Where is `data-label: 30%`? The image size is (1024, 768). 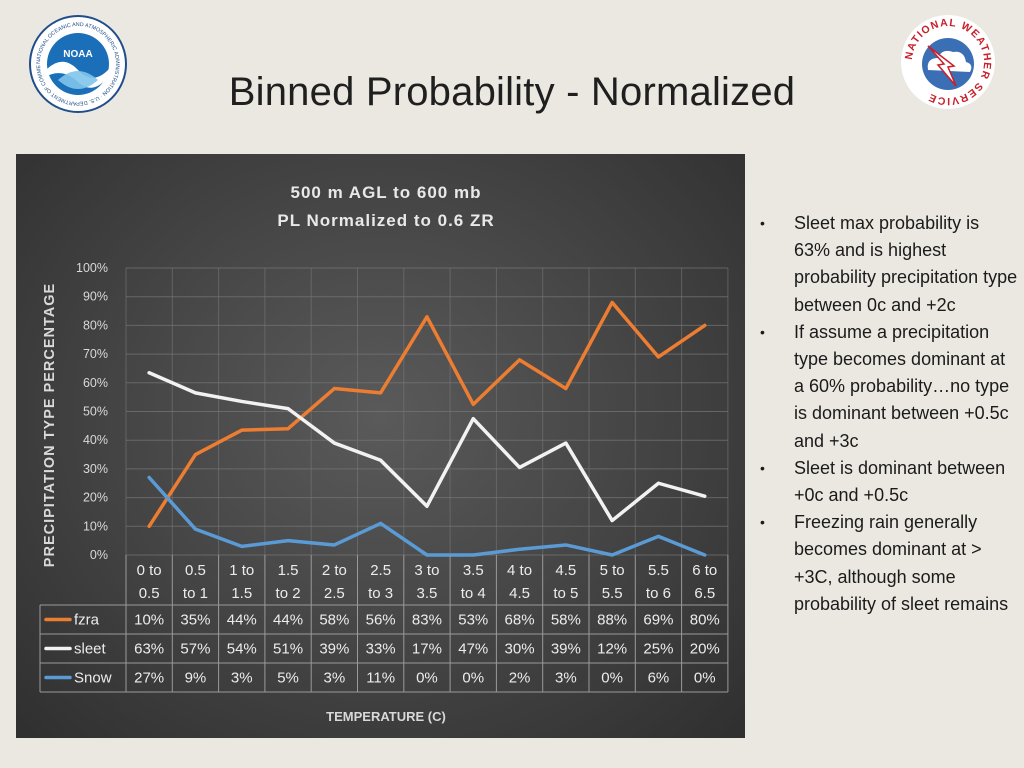 data-label: 30% is located at coordinates (520, 649).